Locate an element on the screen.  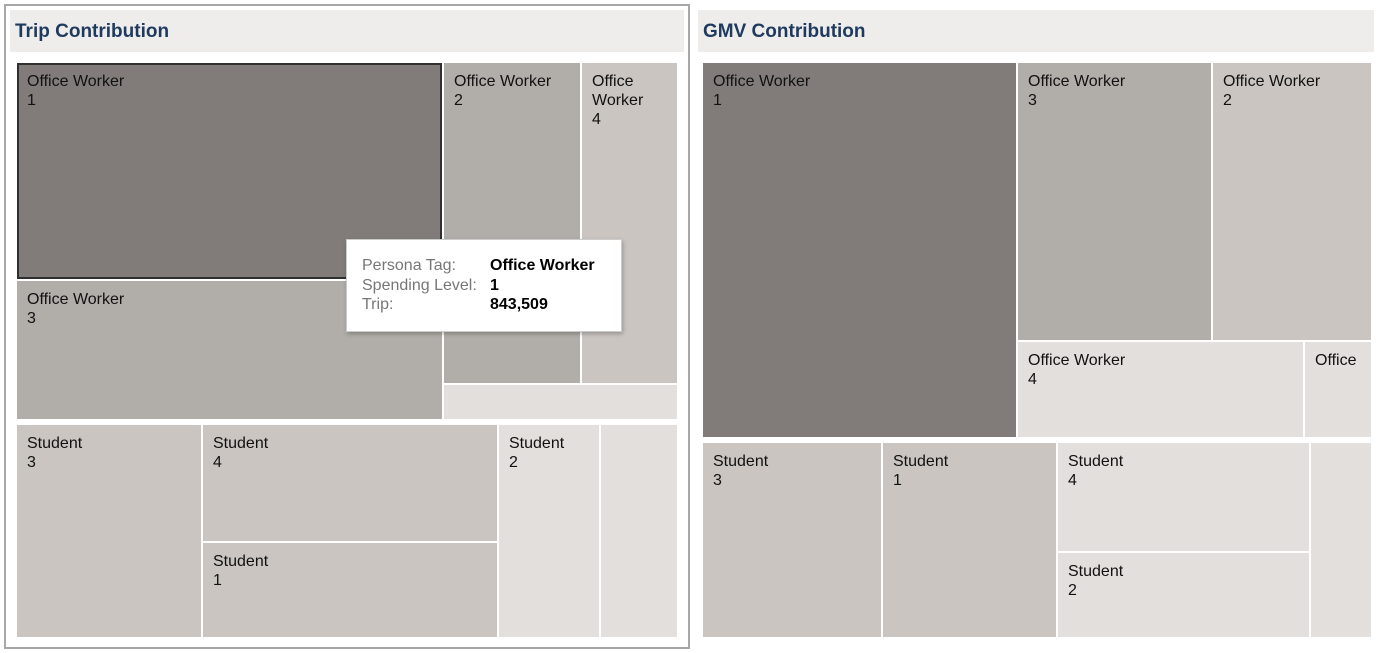
treemap-tile: Office is located at coordinates (1338, 389).